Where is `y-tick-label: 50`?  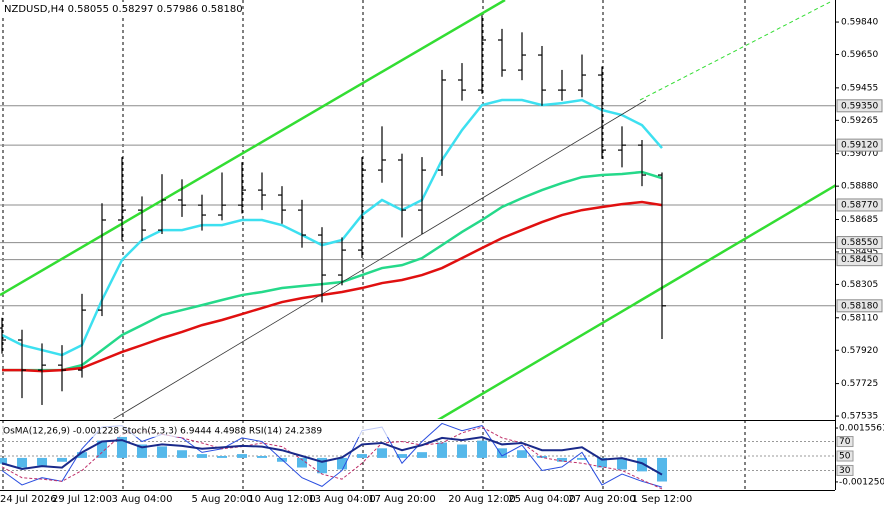
y-tick-label: 50 is located at coordinates (845, 457).